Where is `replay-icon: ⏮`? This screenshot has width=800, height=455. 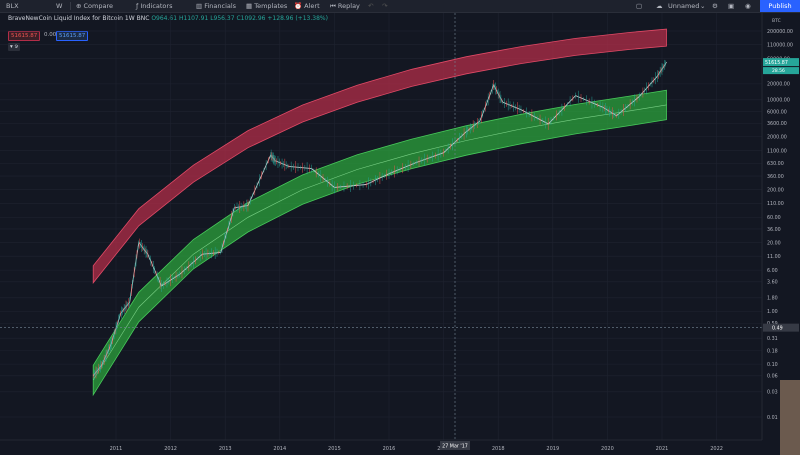 replay-icon: ⏮ is located at coordinates (334, 6).